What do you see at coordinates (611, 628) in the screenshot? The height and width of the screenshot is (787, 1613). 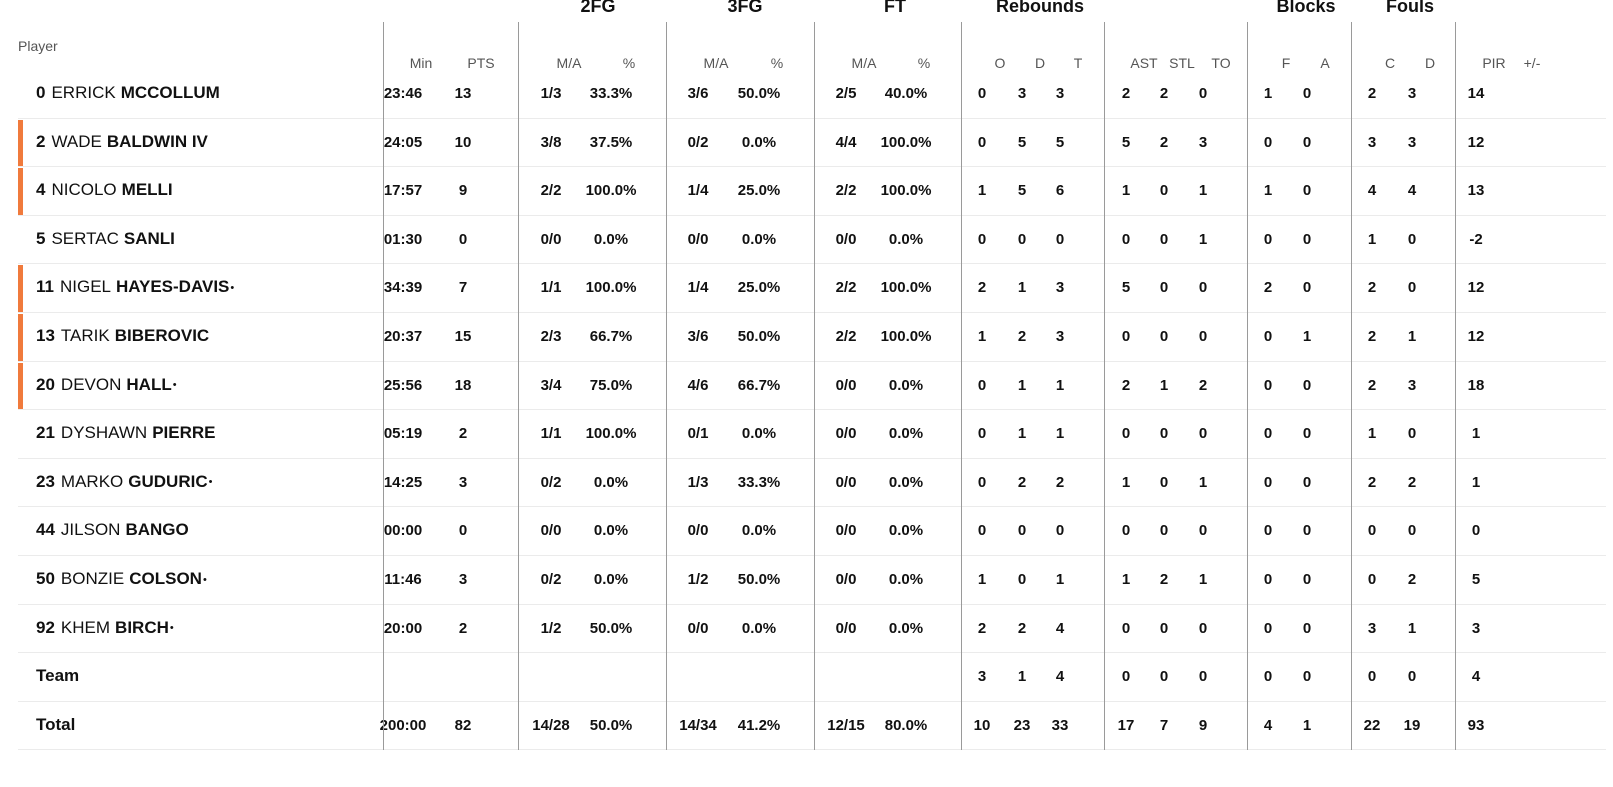 I see `stat-fg2_pct: 50.0%` at bounding box center [611, 628].